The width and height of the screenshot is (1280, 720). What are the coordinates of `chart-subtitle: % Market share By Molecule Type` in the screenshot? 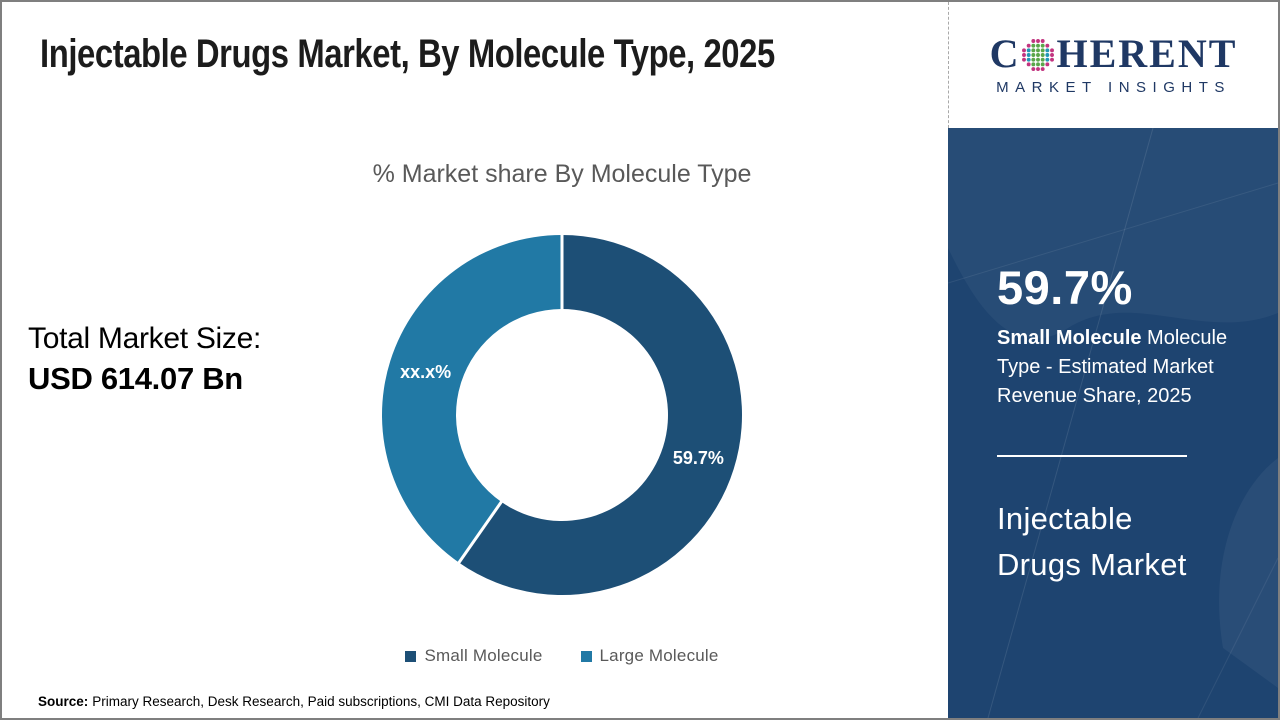 It's located at (562, 174).